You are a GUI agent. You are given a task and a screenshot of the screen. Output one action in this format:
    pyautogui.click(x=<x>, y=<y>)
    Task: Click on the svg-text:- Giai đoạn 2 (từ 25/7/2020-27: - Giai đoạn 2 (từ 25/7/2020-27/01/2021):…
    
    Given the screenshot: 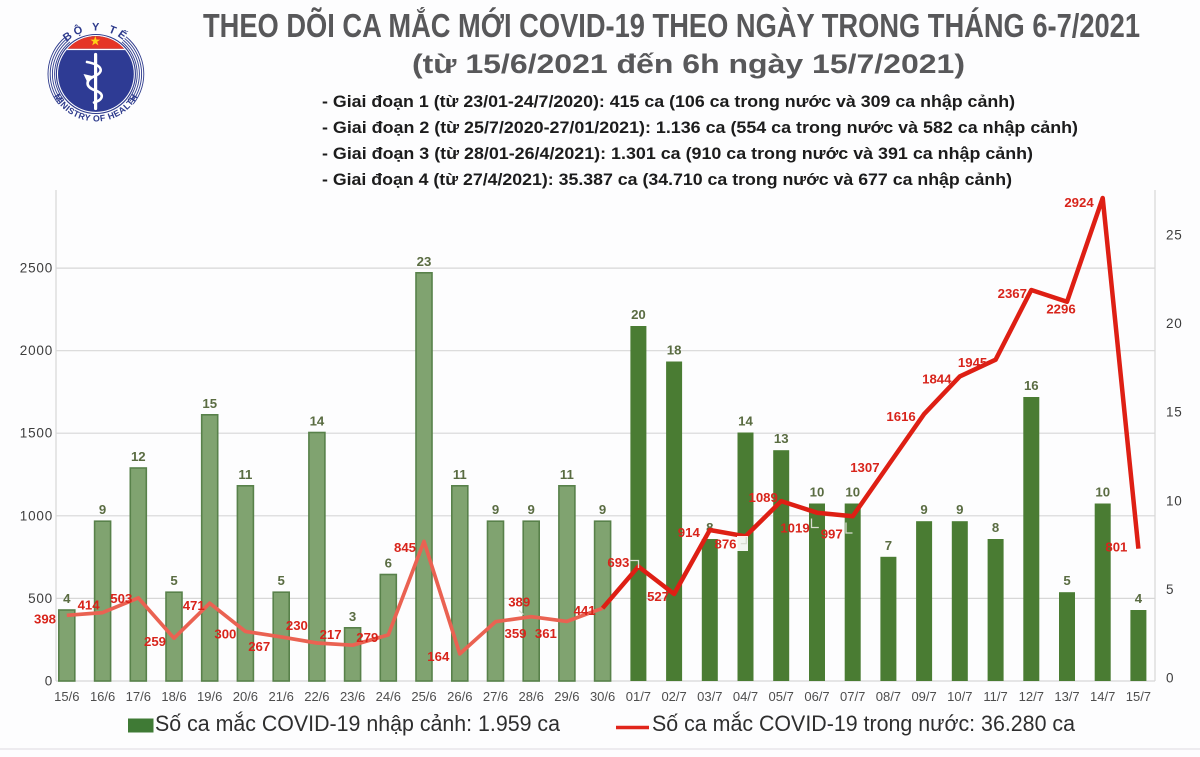 What is the action you would take?
    pyautogui.click(x=700, y=128)
    